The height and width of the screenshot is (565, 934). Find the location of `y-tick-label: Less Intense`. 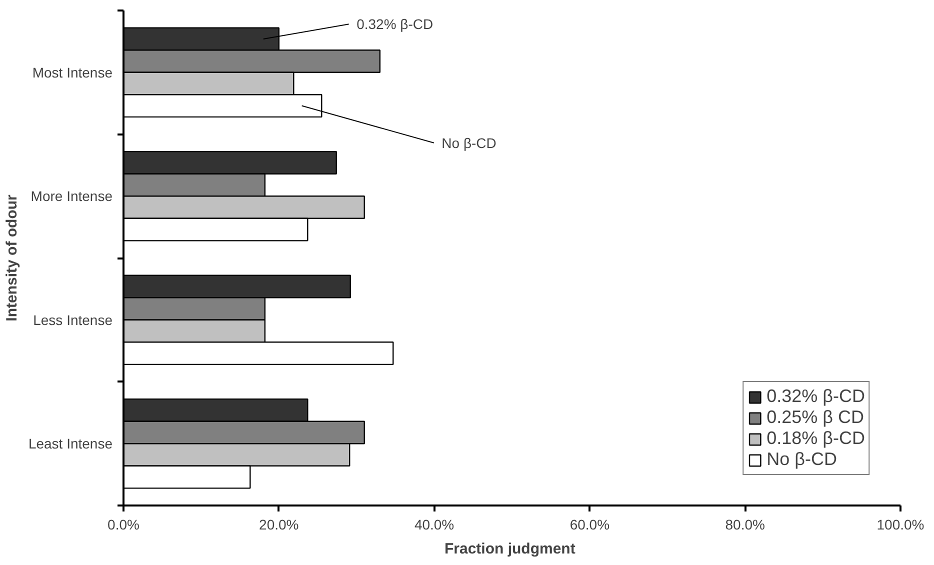

y-tick-label: Less Intense is located at coordinates (73, 320).